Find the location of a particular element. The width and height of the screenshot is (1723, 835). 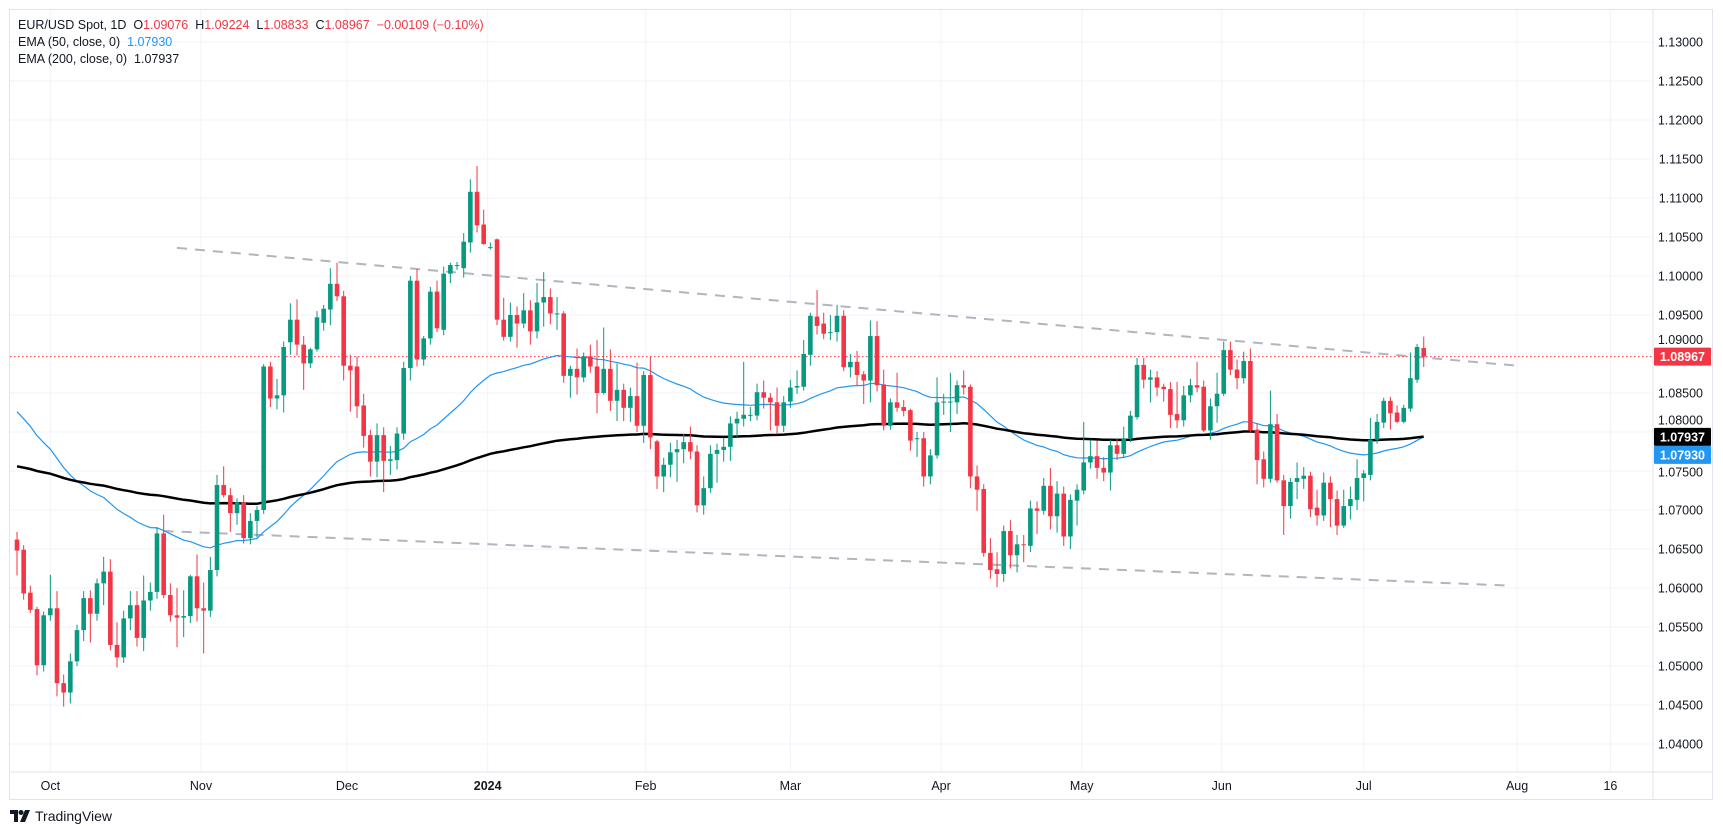

price-tag-bg is located at coordinates (1682, 454).